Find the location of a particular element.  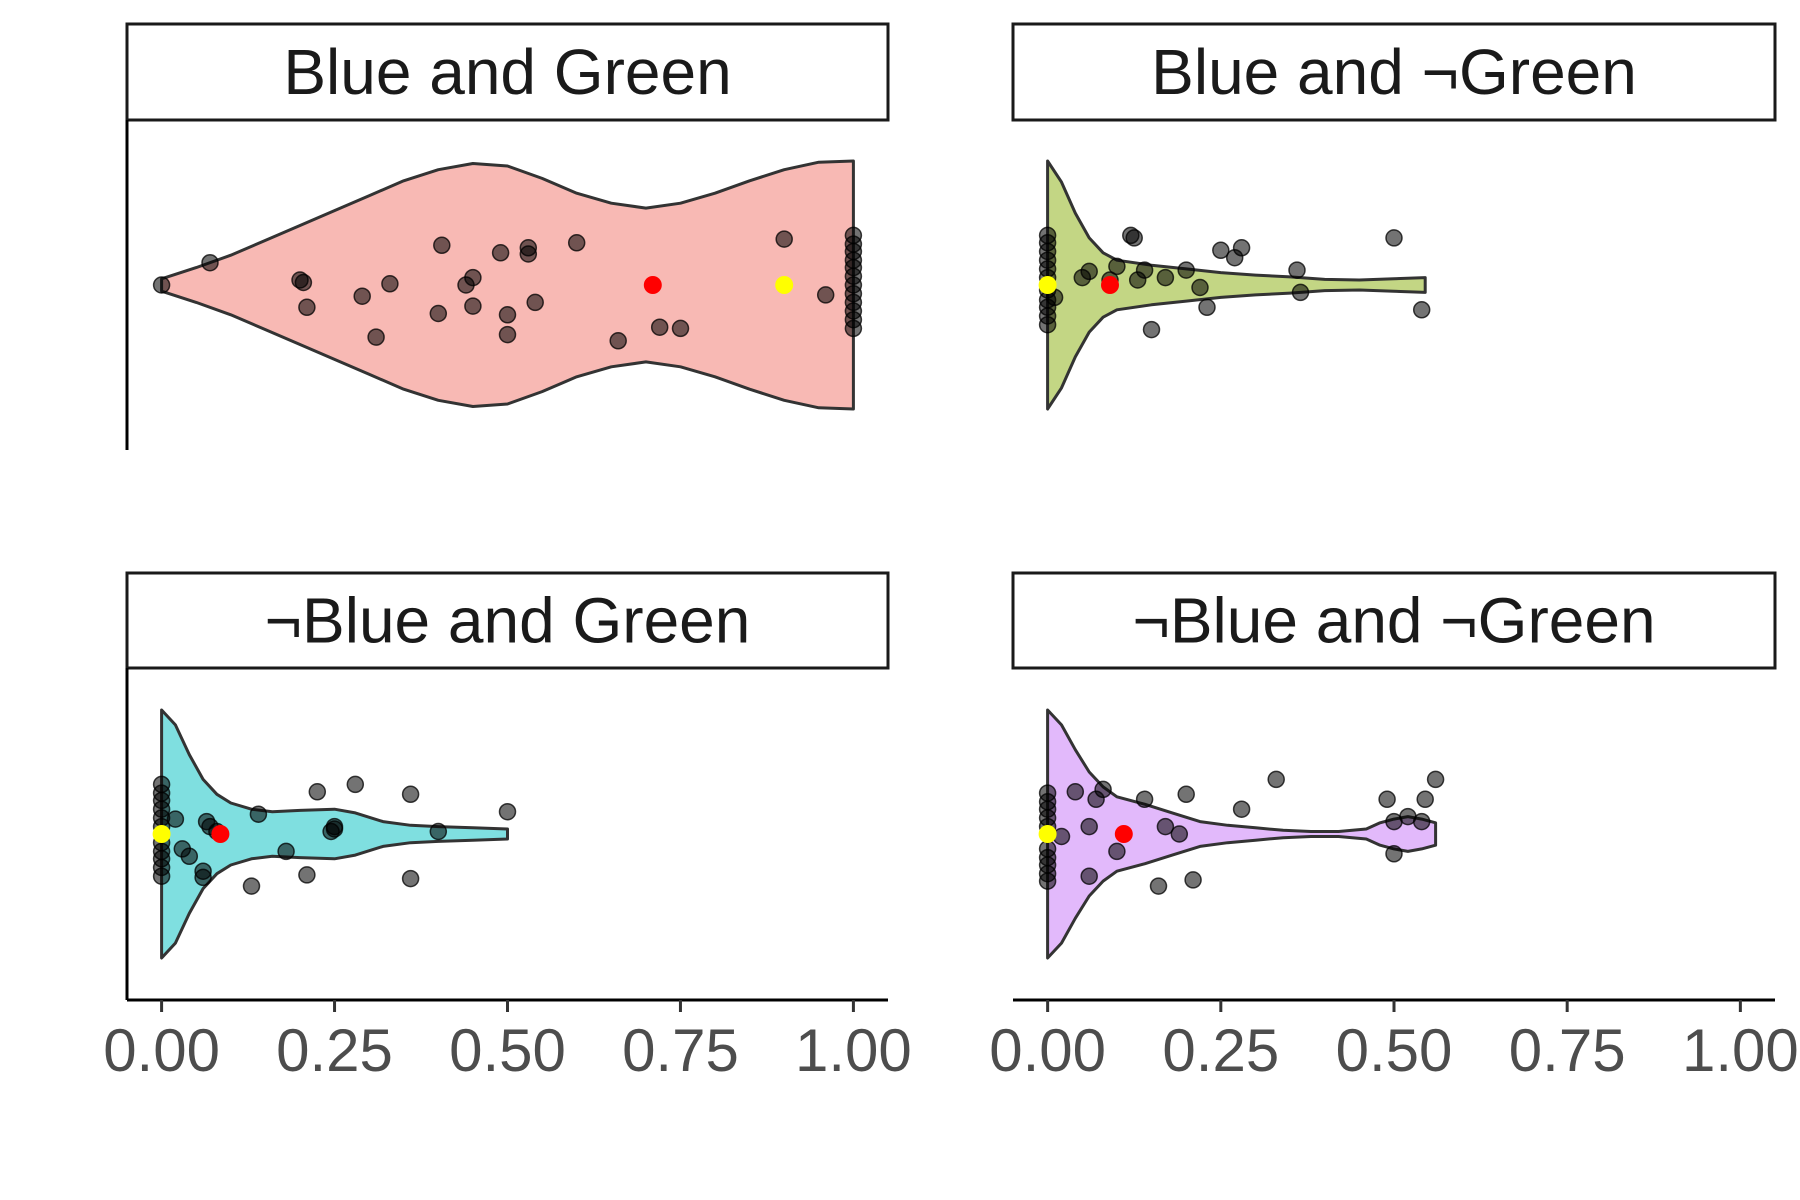

strip-title: ¬Blue and Green is located at coordinates (508, 621).